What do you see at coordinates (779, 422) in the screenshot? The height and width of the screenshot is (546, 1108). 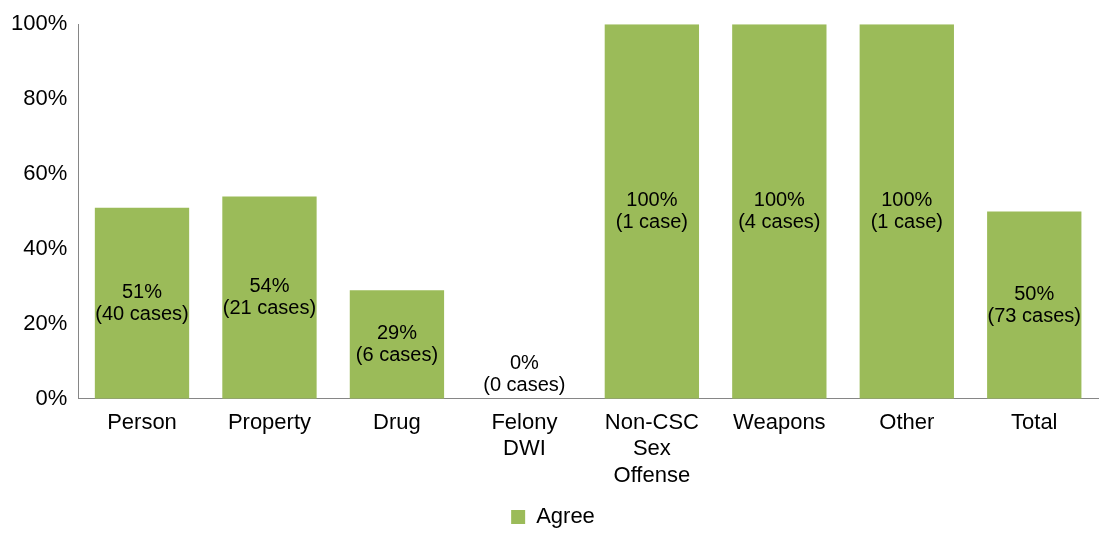 I see `x-tick-label: Weapons` at bounding box center [779, 422].